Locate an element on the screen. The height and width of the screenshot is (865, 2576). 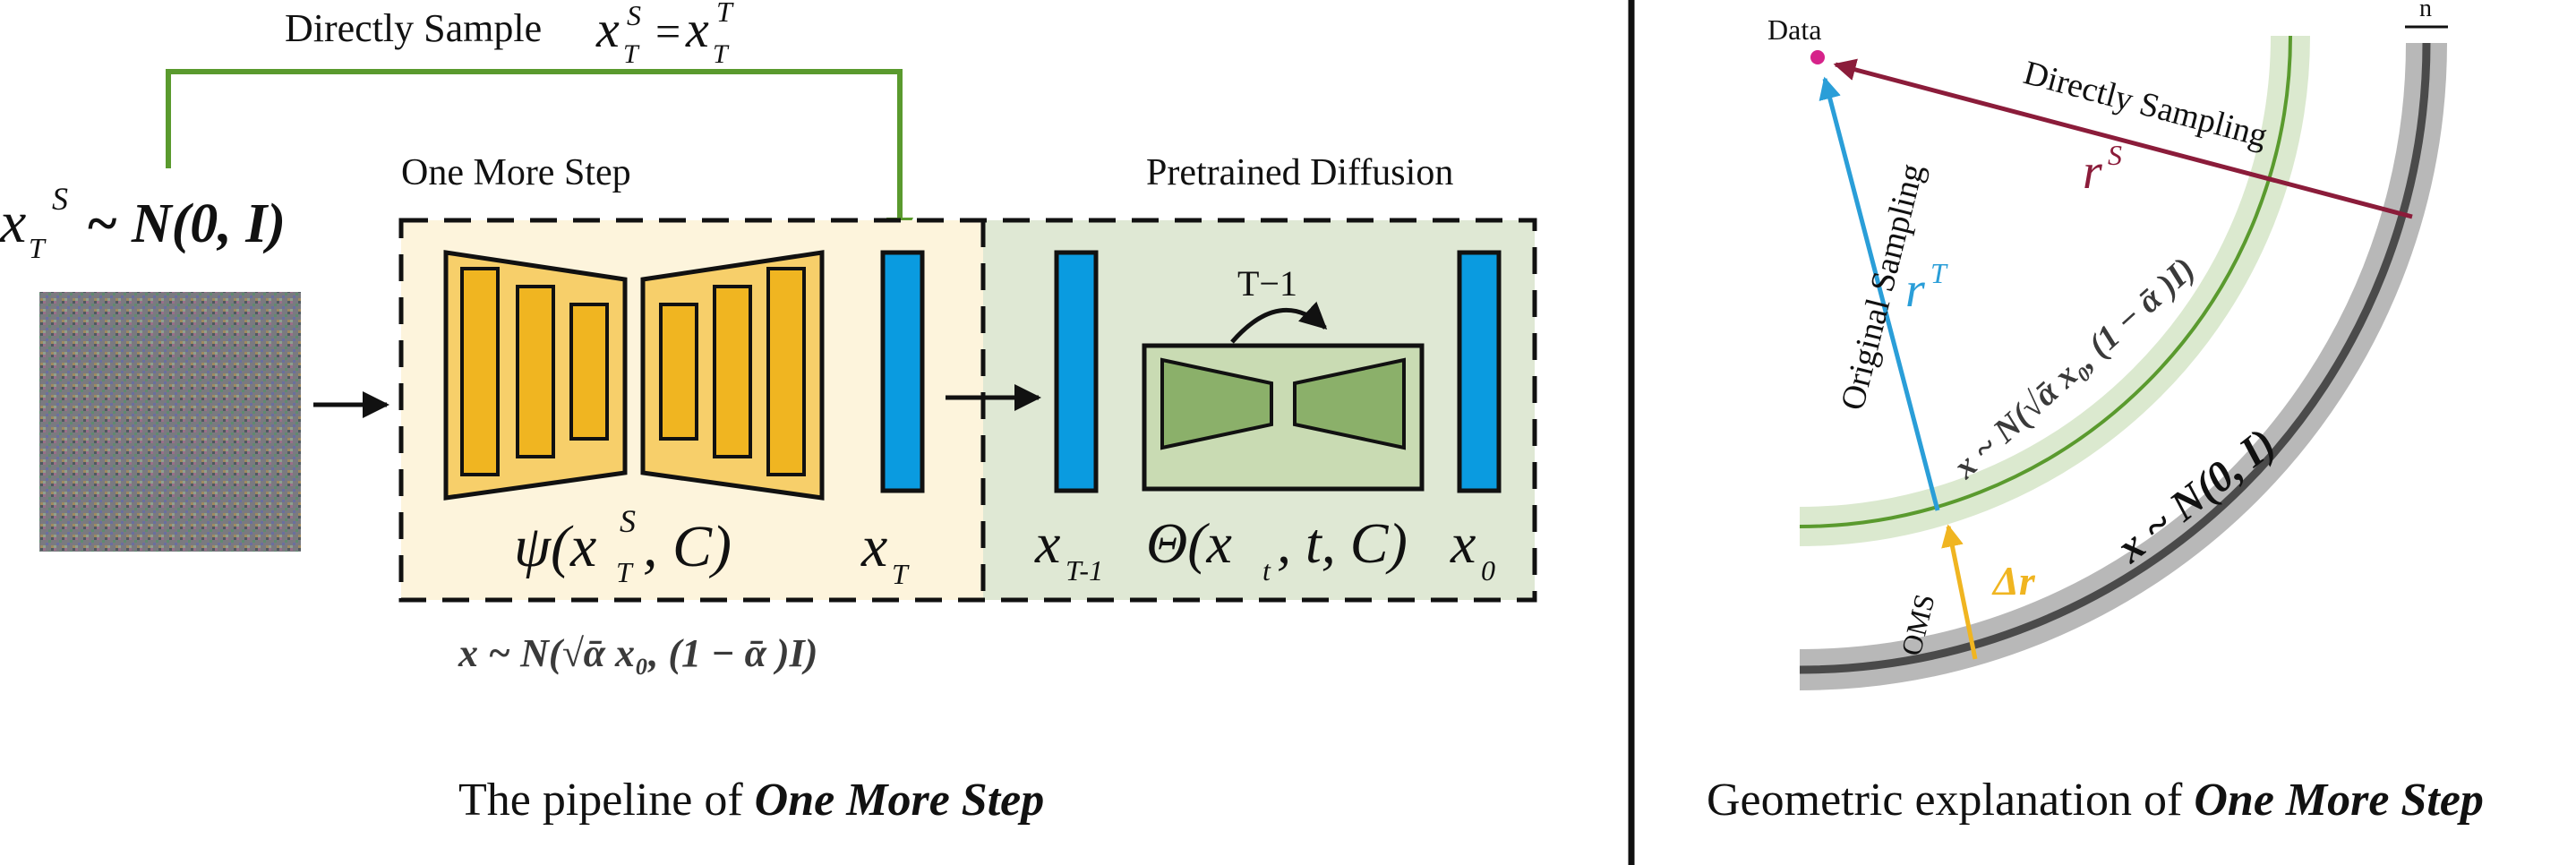
theta-function-label: Θ(x t , t, C) is located at coordinates (1277, 549).